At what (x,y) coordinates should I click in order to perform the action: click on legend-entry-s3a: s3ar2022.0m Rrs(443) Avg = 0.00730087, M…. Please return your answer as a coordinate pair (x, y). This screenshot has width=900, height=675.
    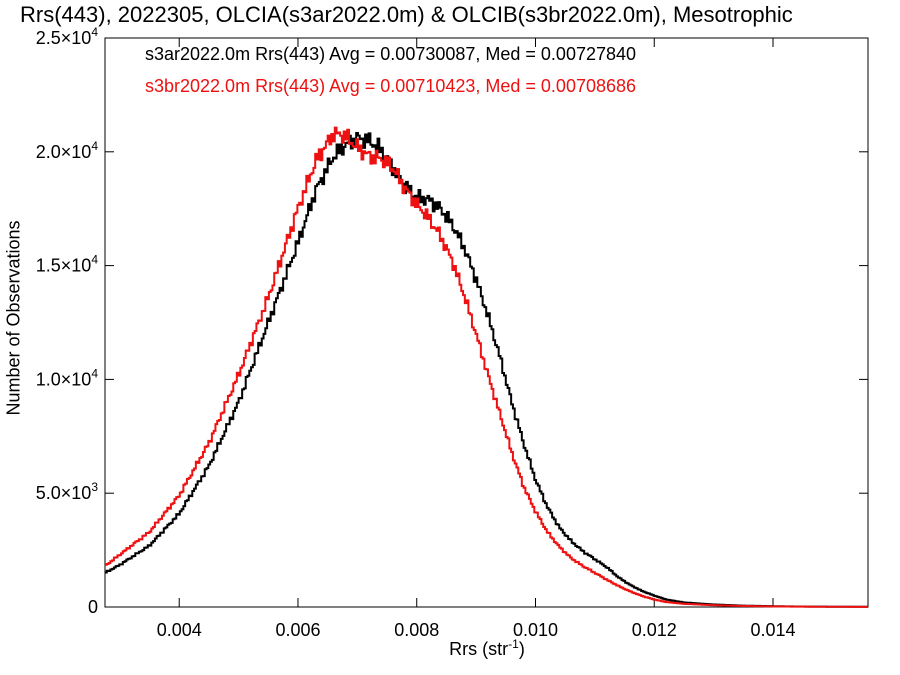
    Looking at the image, I should click on (390, 54).